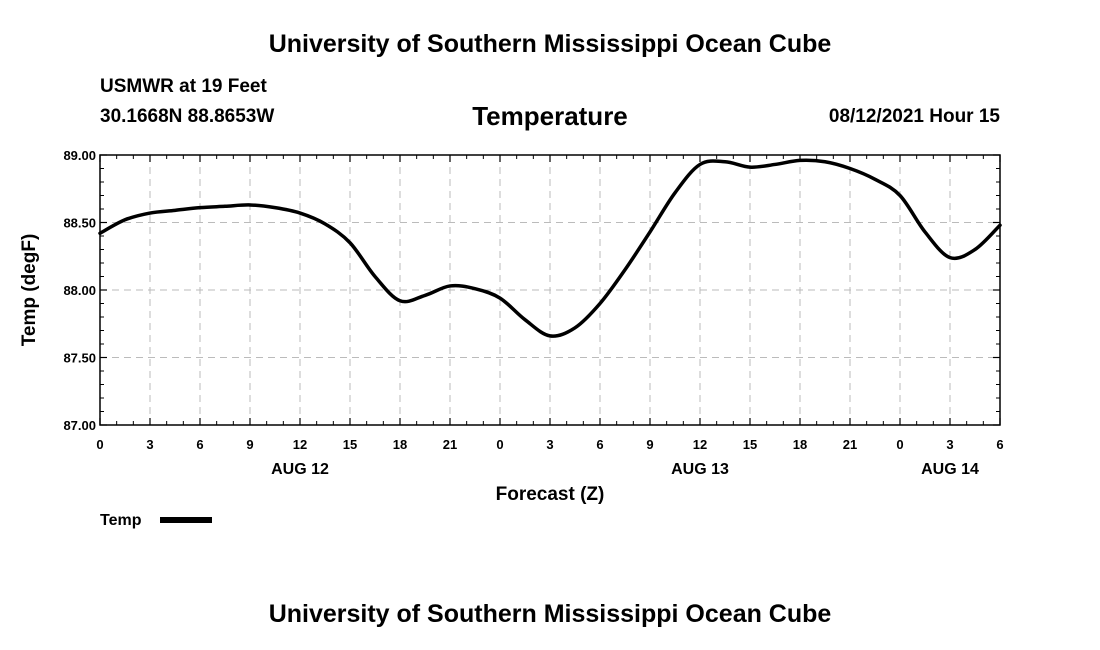  What do you see at coordinates (700, 469) in the screenshot?
I see `date-label: AUG 13` at bounding box center [700, 469].